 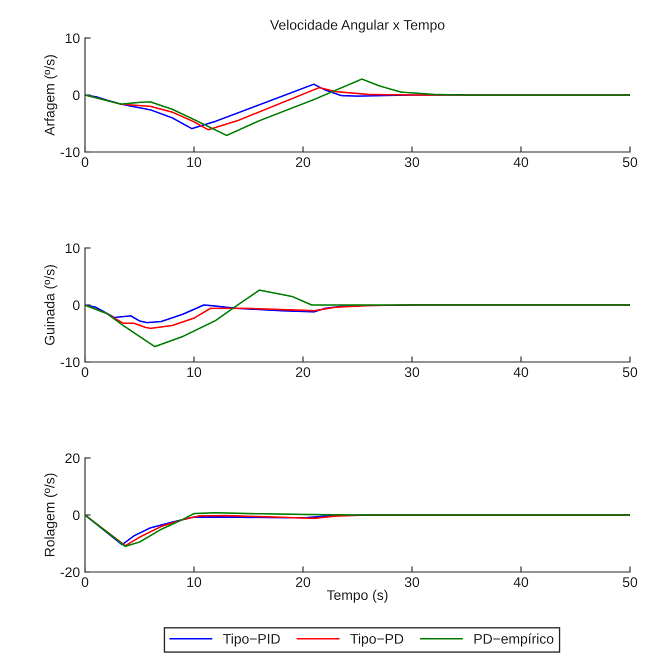 What do you see at coordinates (377, 640) in the screenshot?
I see `legend-label: Tipo−PD` at bounding box center [377, 640].